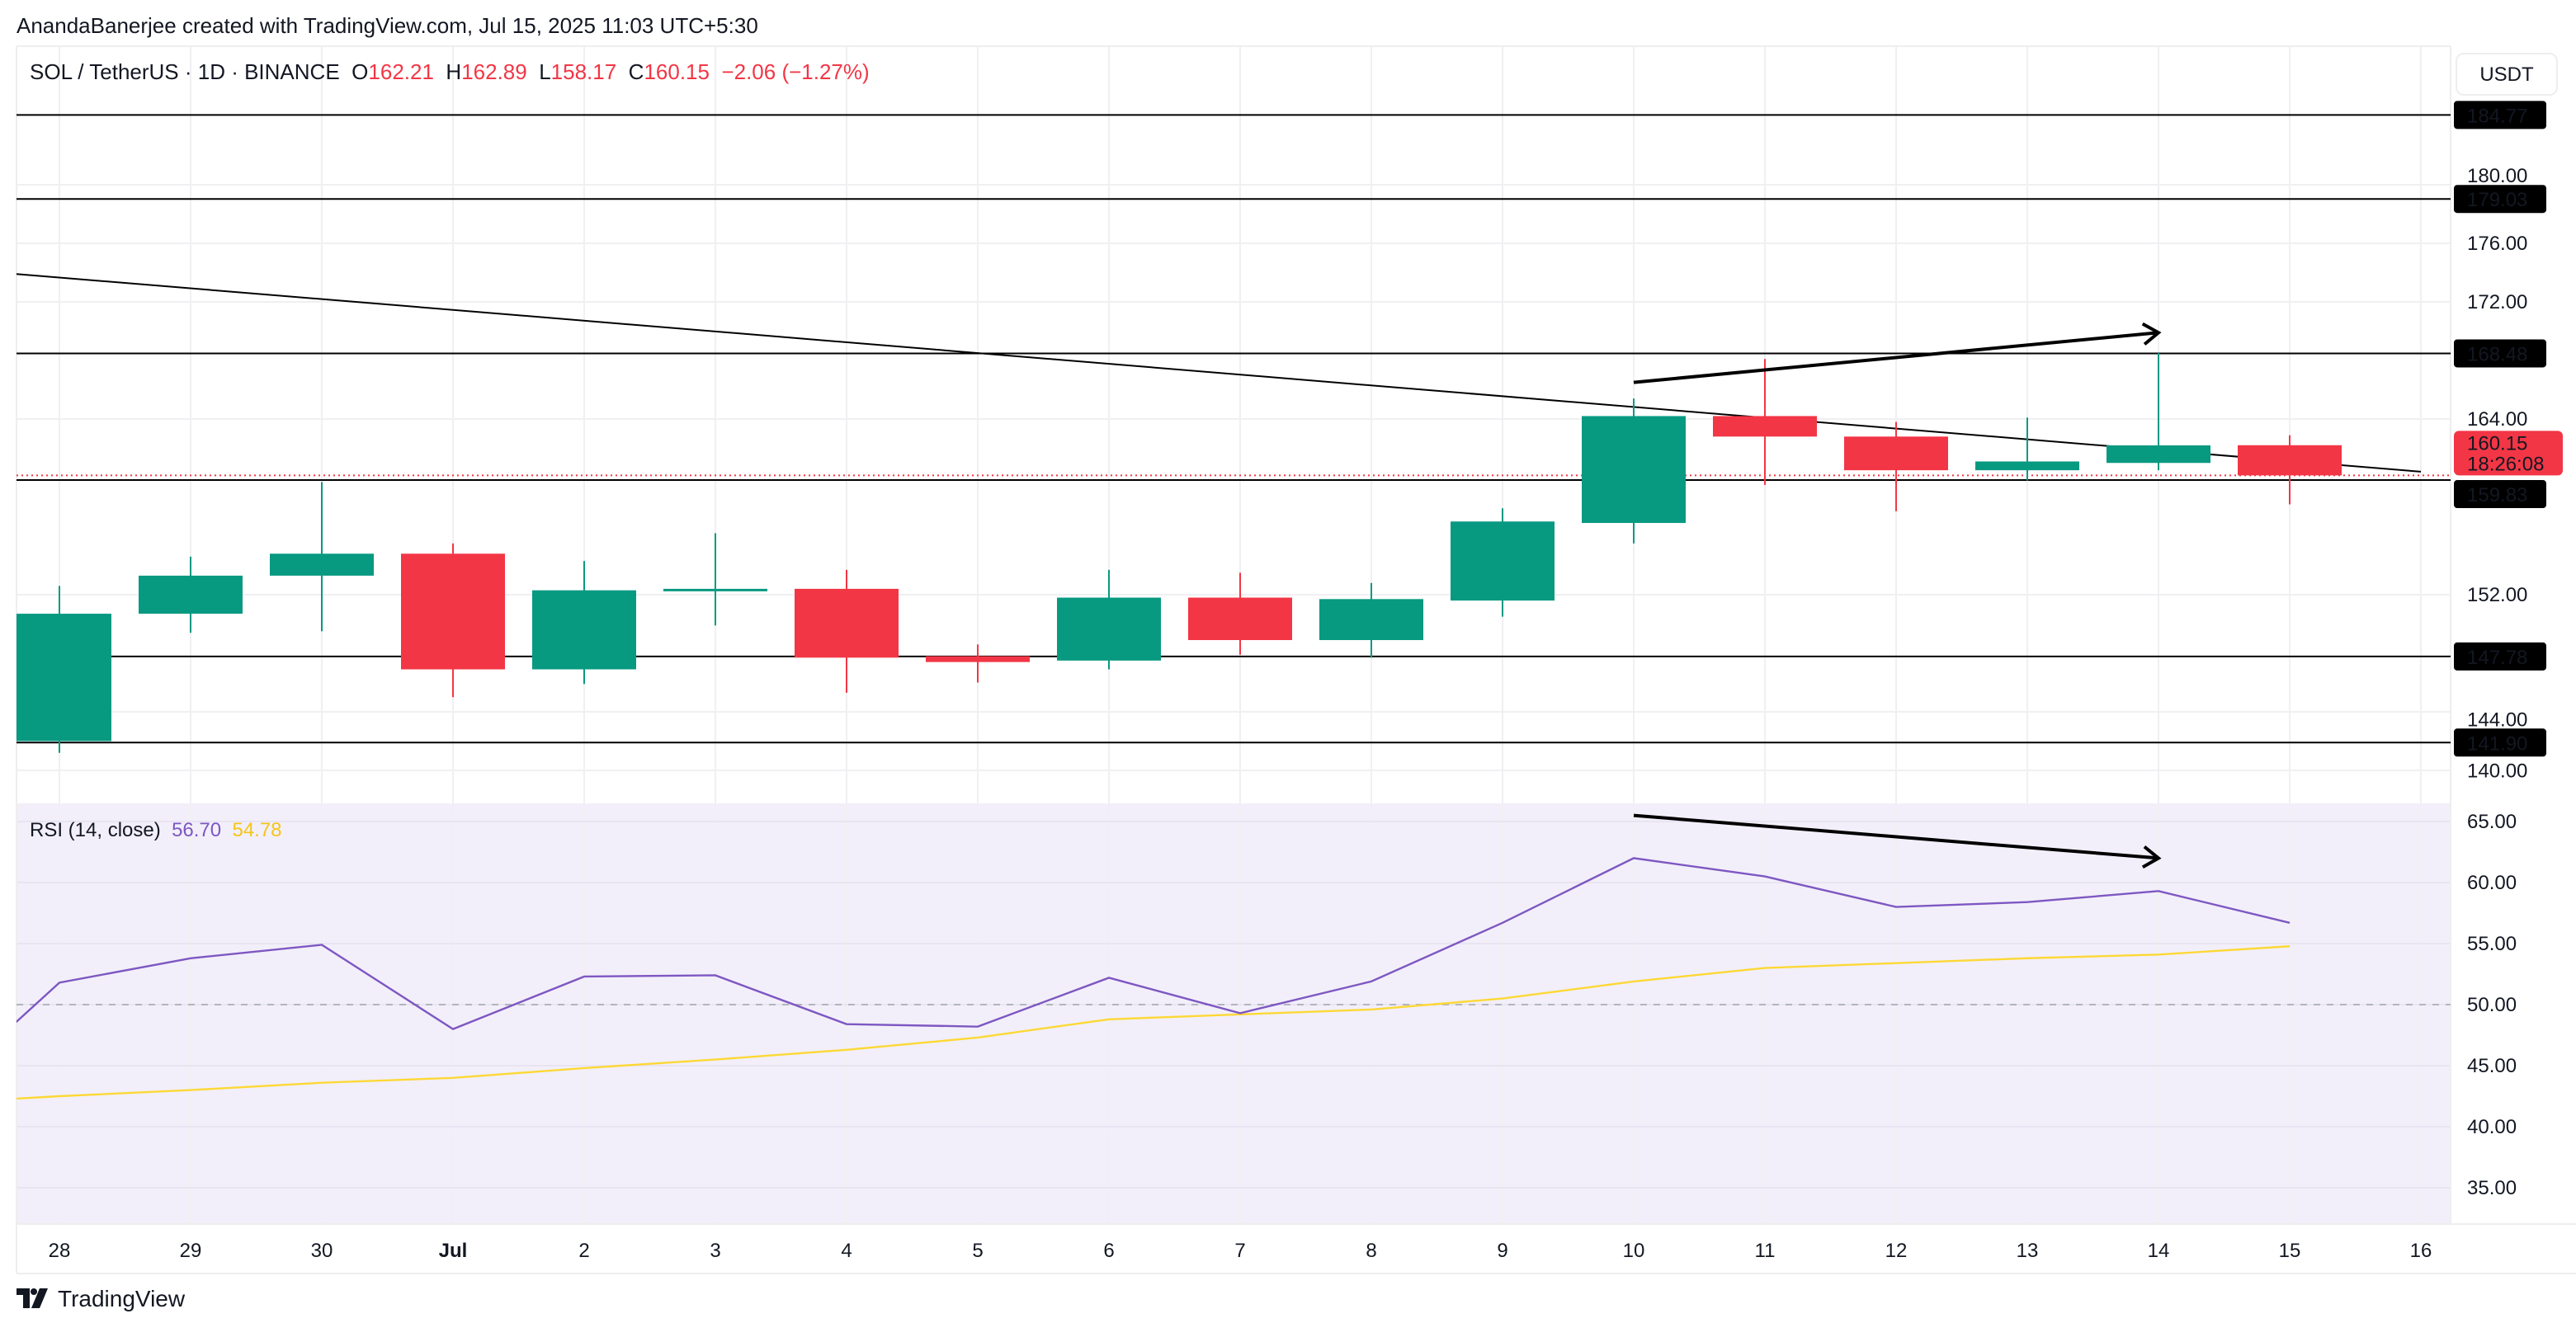  I want to click on footer-brand: TradingView, so click(101, 1298).